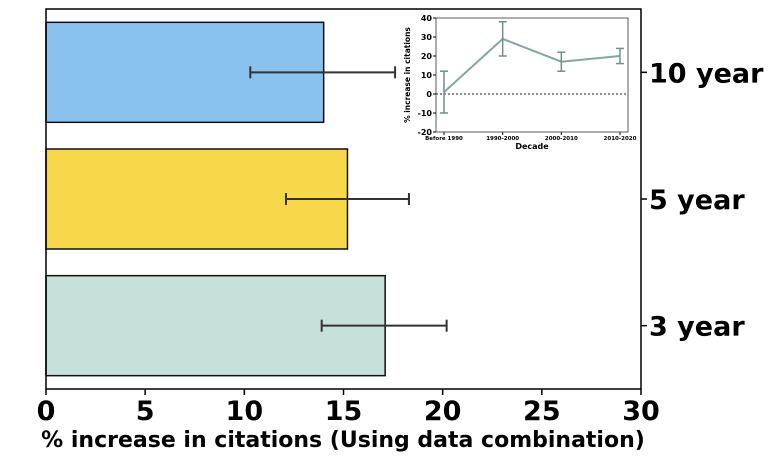  Describe the element at coordinates (620, 139) in the screenshot. I see `inset-x-tick-label: 2010-2020` at that location.